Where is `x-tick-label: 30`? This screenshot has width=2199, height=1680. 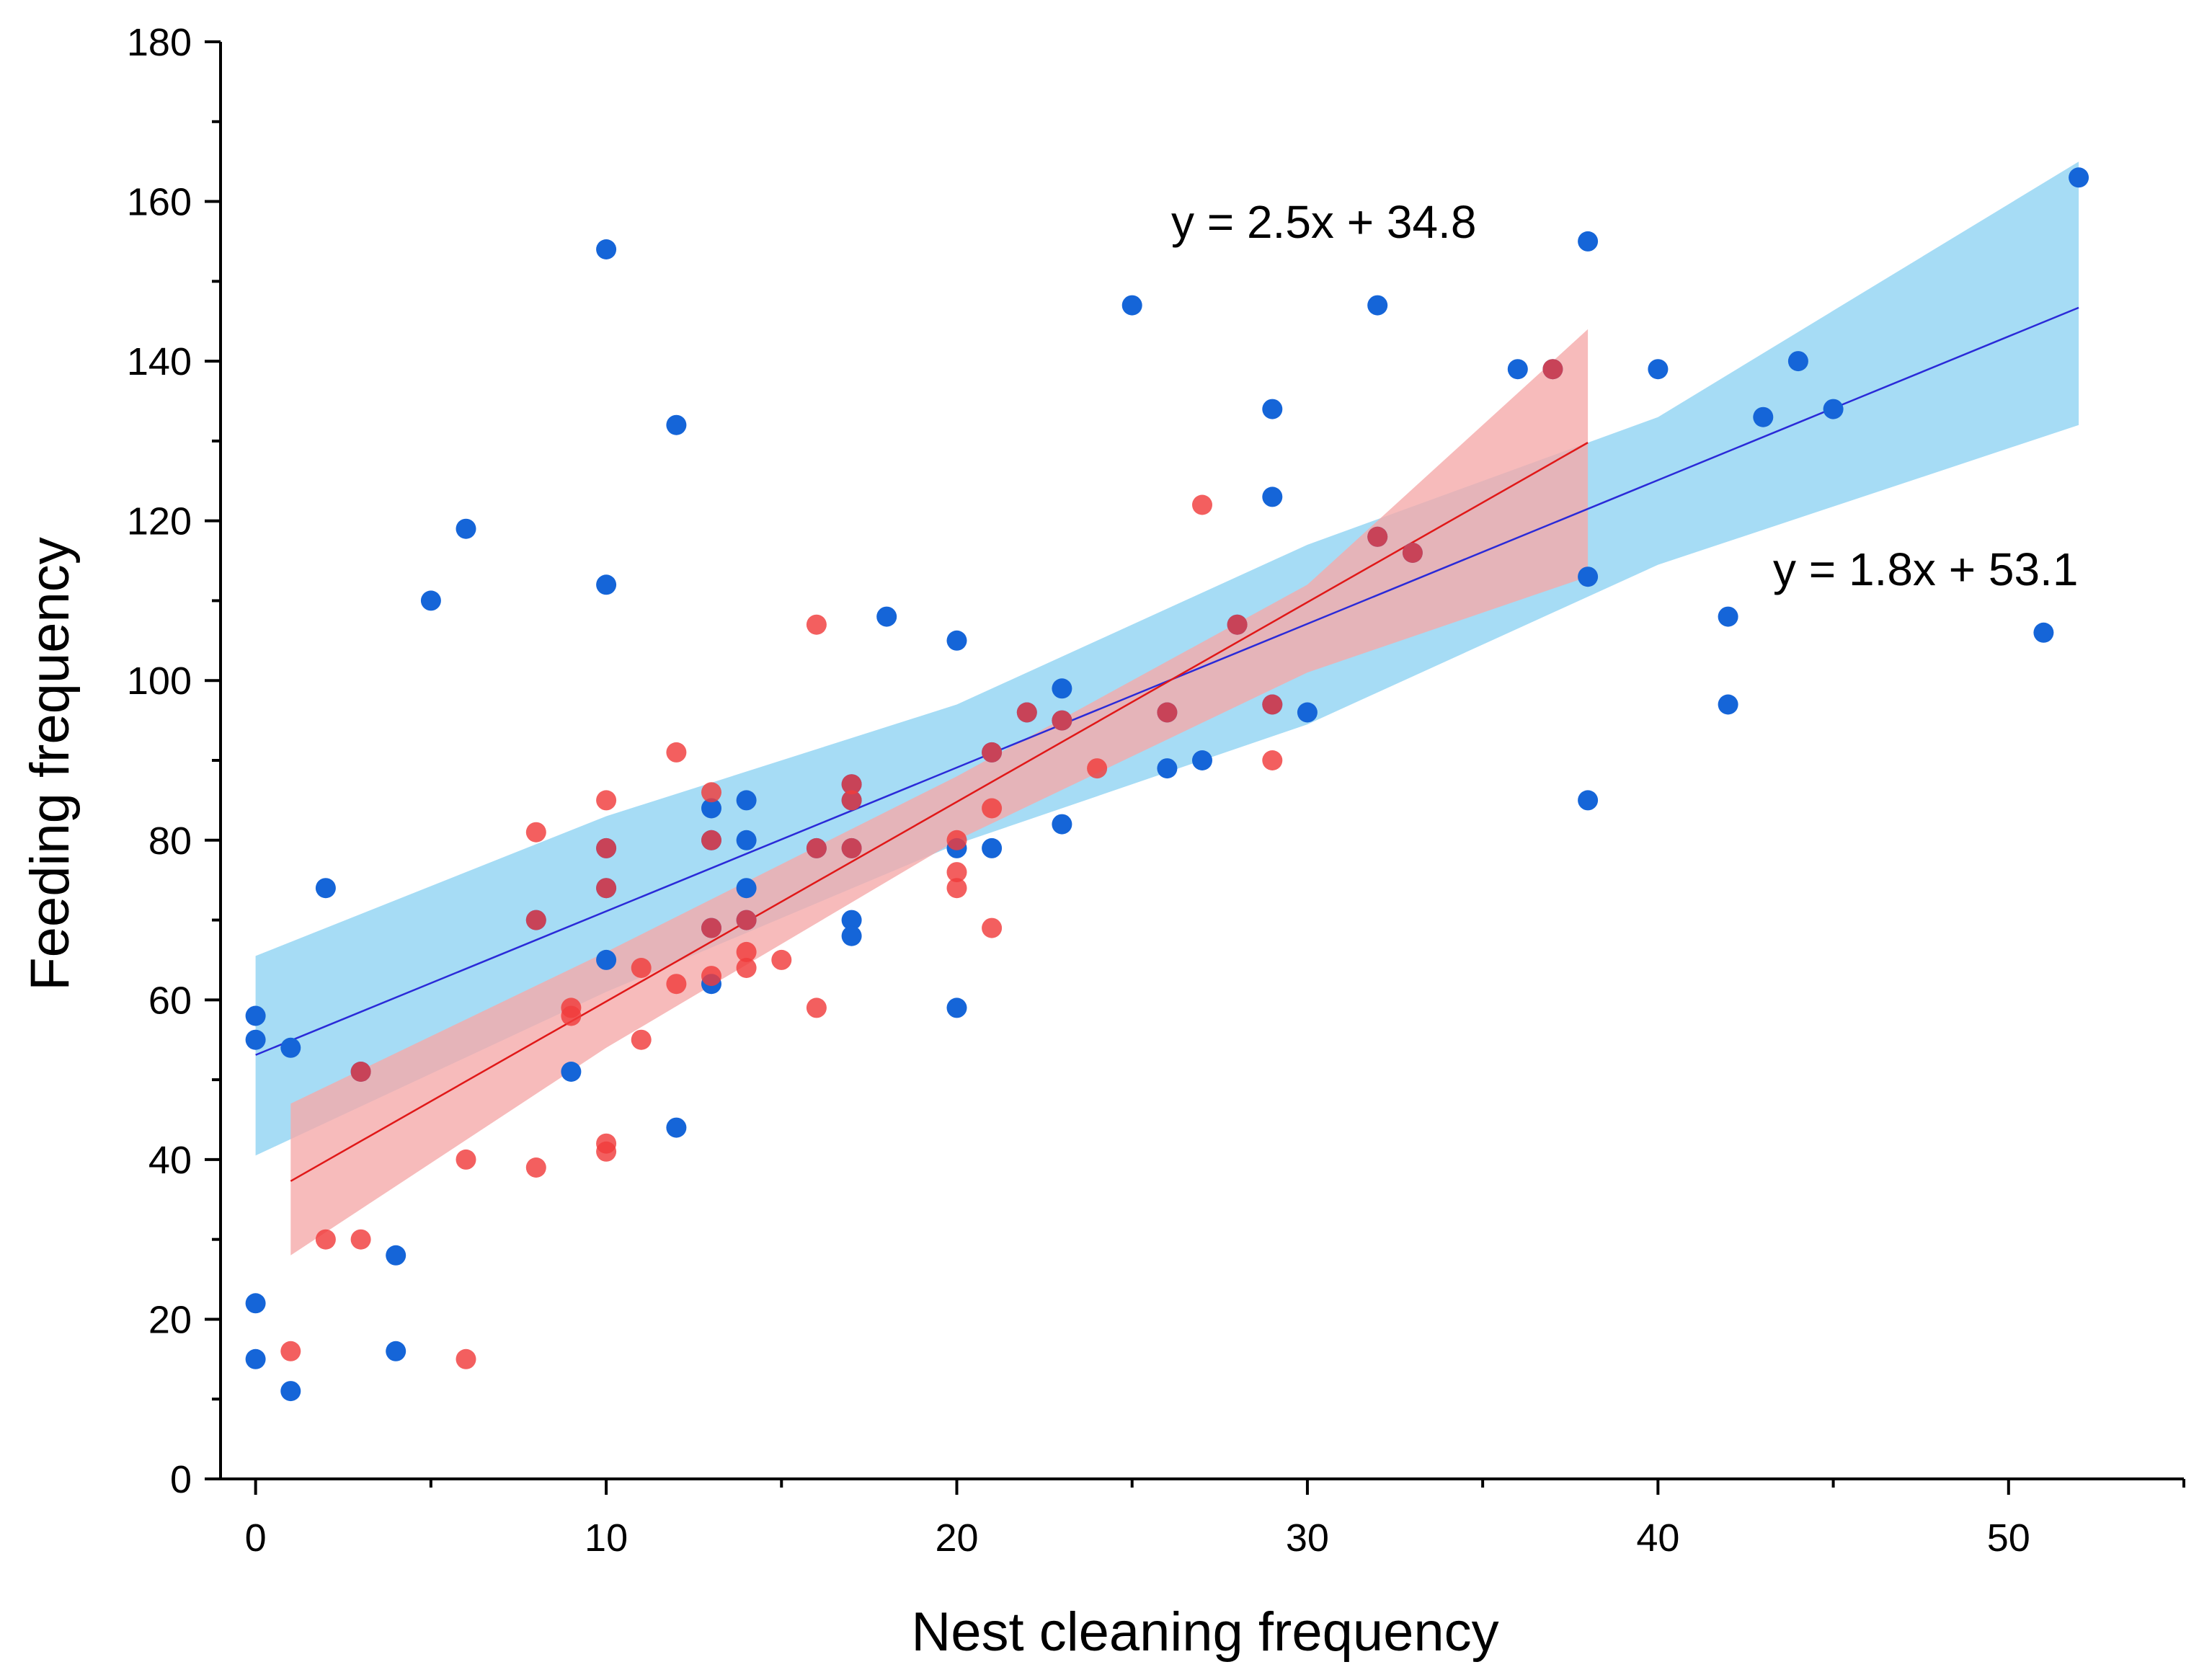 x-tick-label: 30 is located at coordinates (1307, 1538).